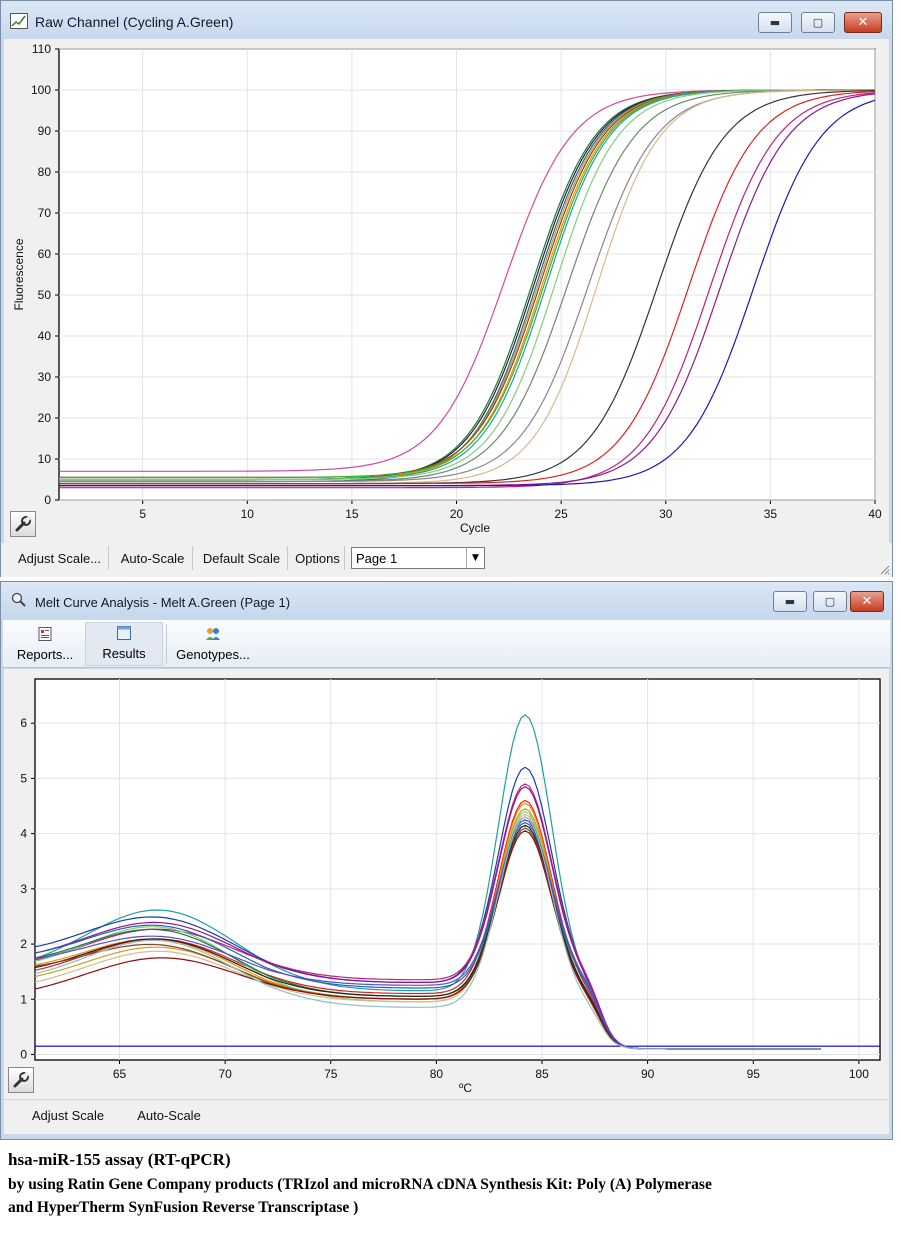 This screenshot has width=901, height=1243. Describe the element at coordinates (859, 1074) in the screenshot. I see `x-tick-label: 100` at that location.